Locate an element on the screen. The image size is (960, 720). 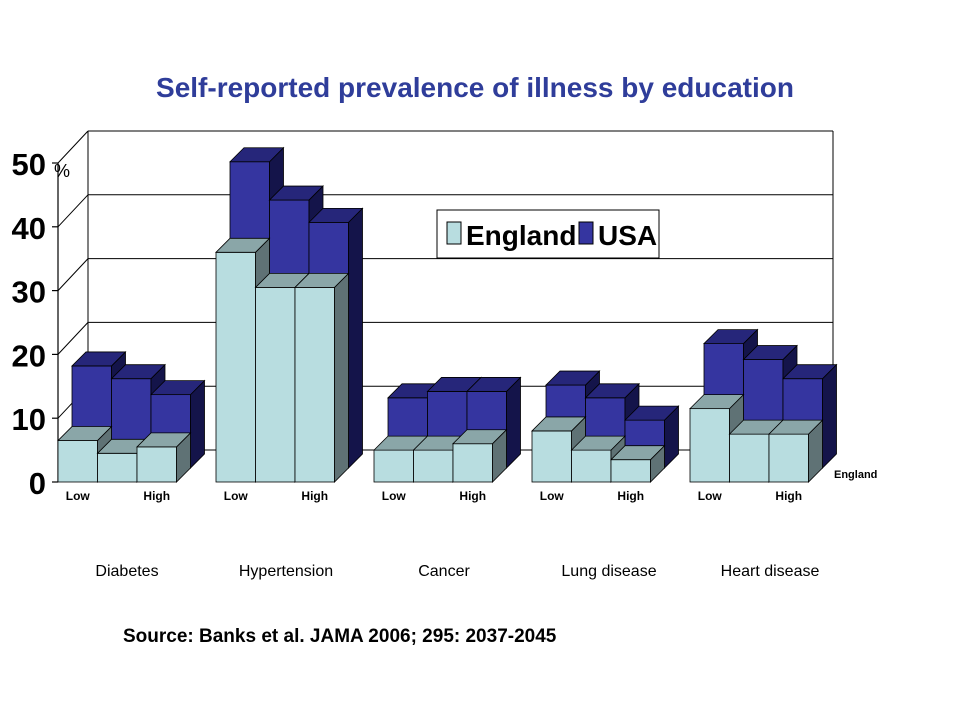
legend: England USA is located at coordinates (548, 234).